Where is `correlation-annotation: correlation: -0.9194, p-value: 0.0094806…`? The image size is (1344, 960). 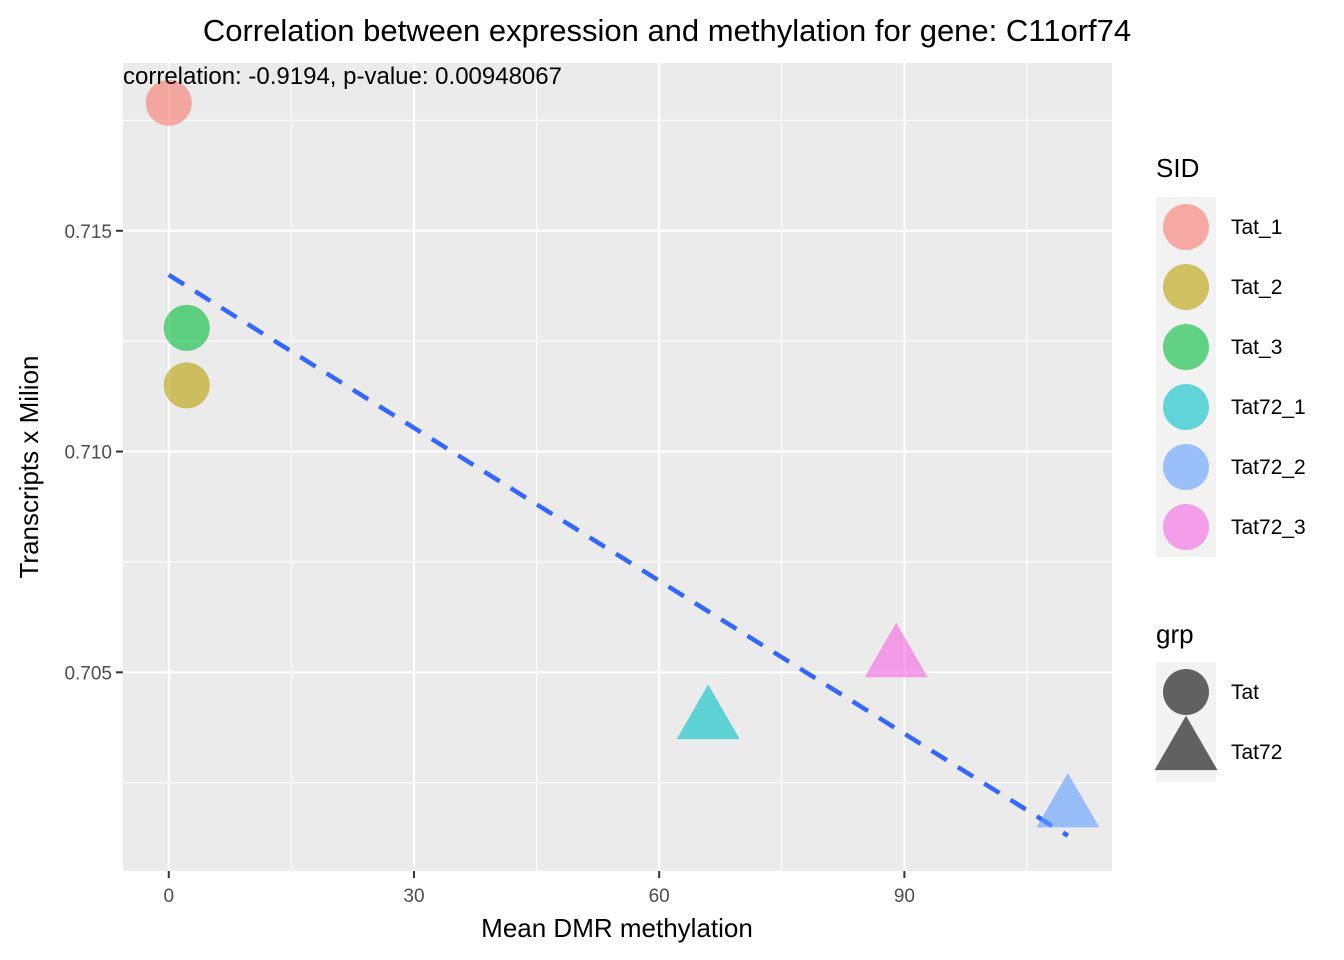 correlation-annotation: correlation: -0.9194, p-value: 0.0094806… is located at coordinates (342, 76).